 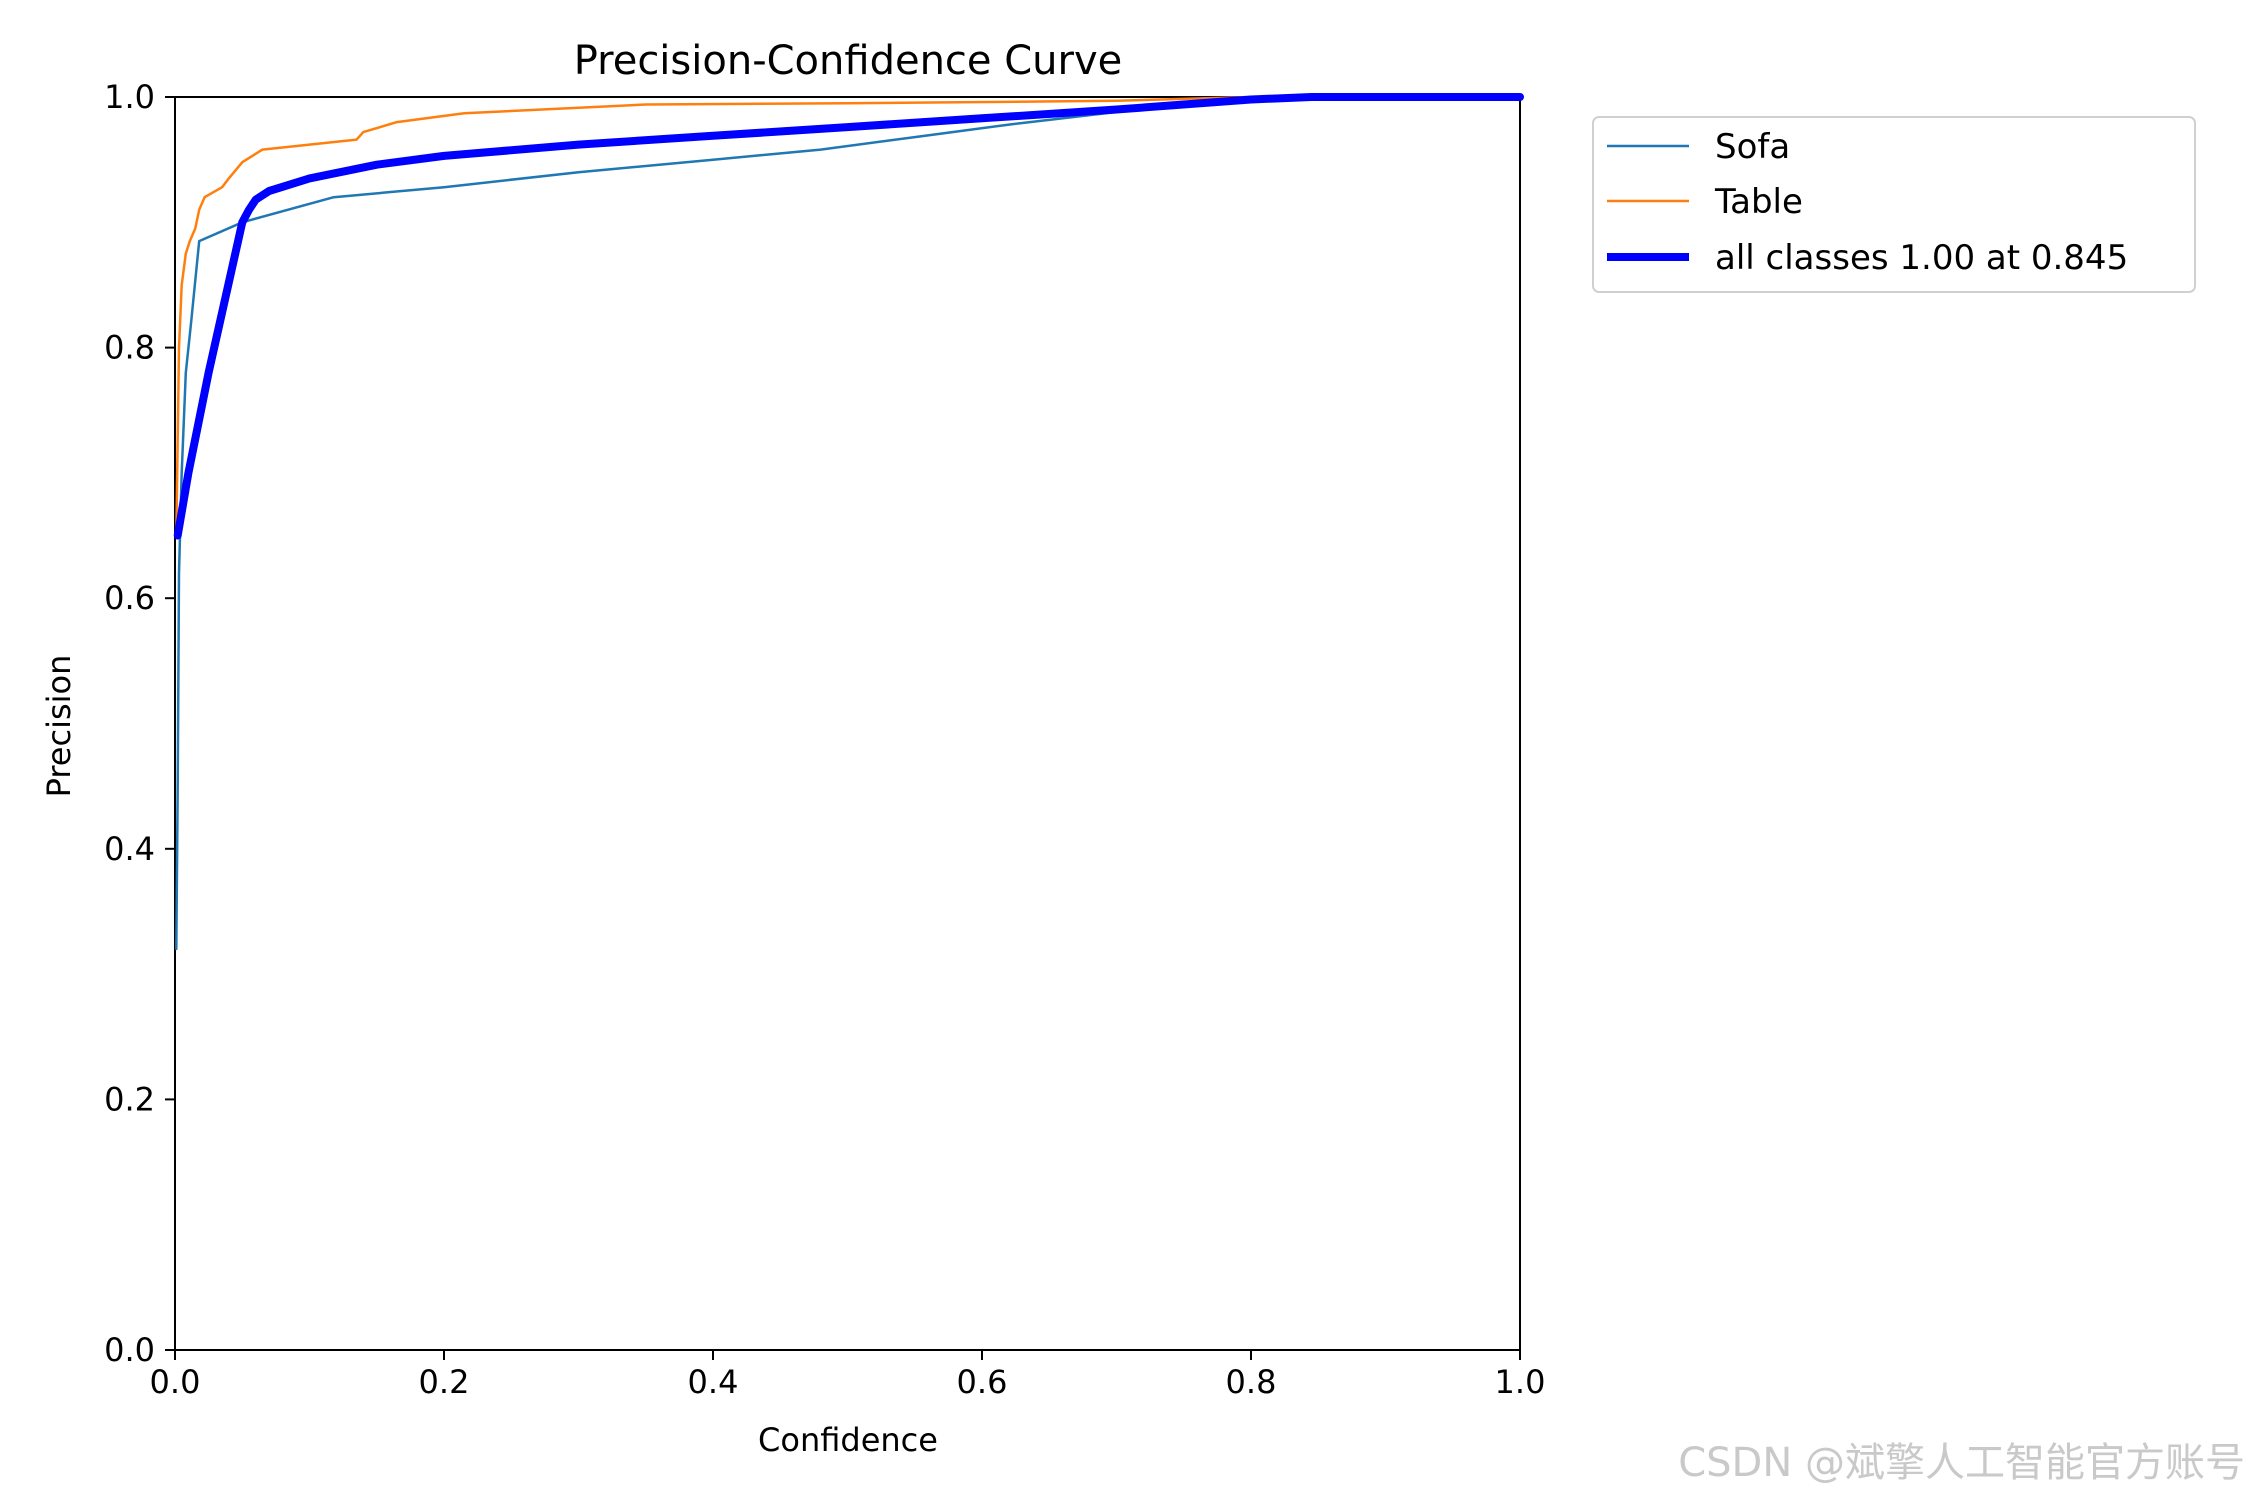 I want to click on x-tick-label: 0.8, so click(x=1251, y=1382).